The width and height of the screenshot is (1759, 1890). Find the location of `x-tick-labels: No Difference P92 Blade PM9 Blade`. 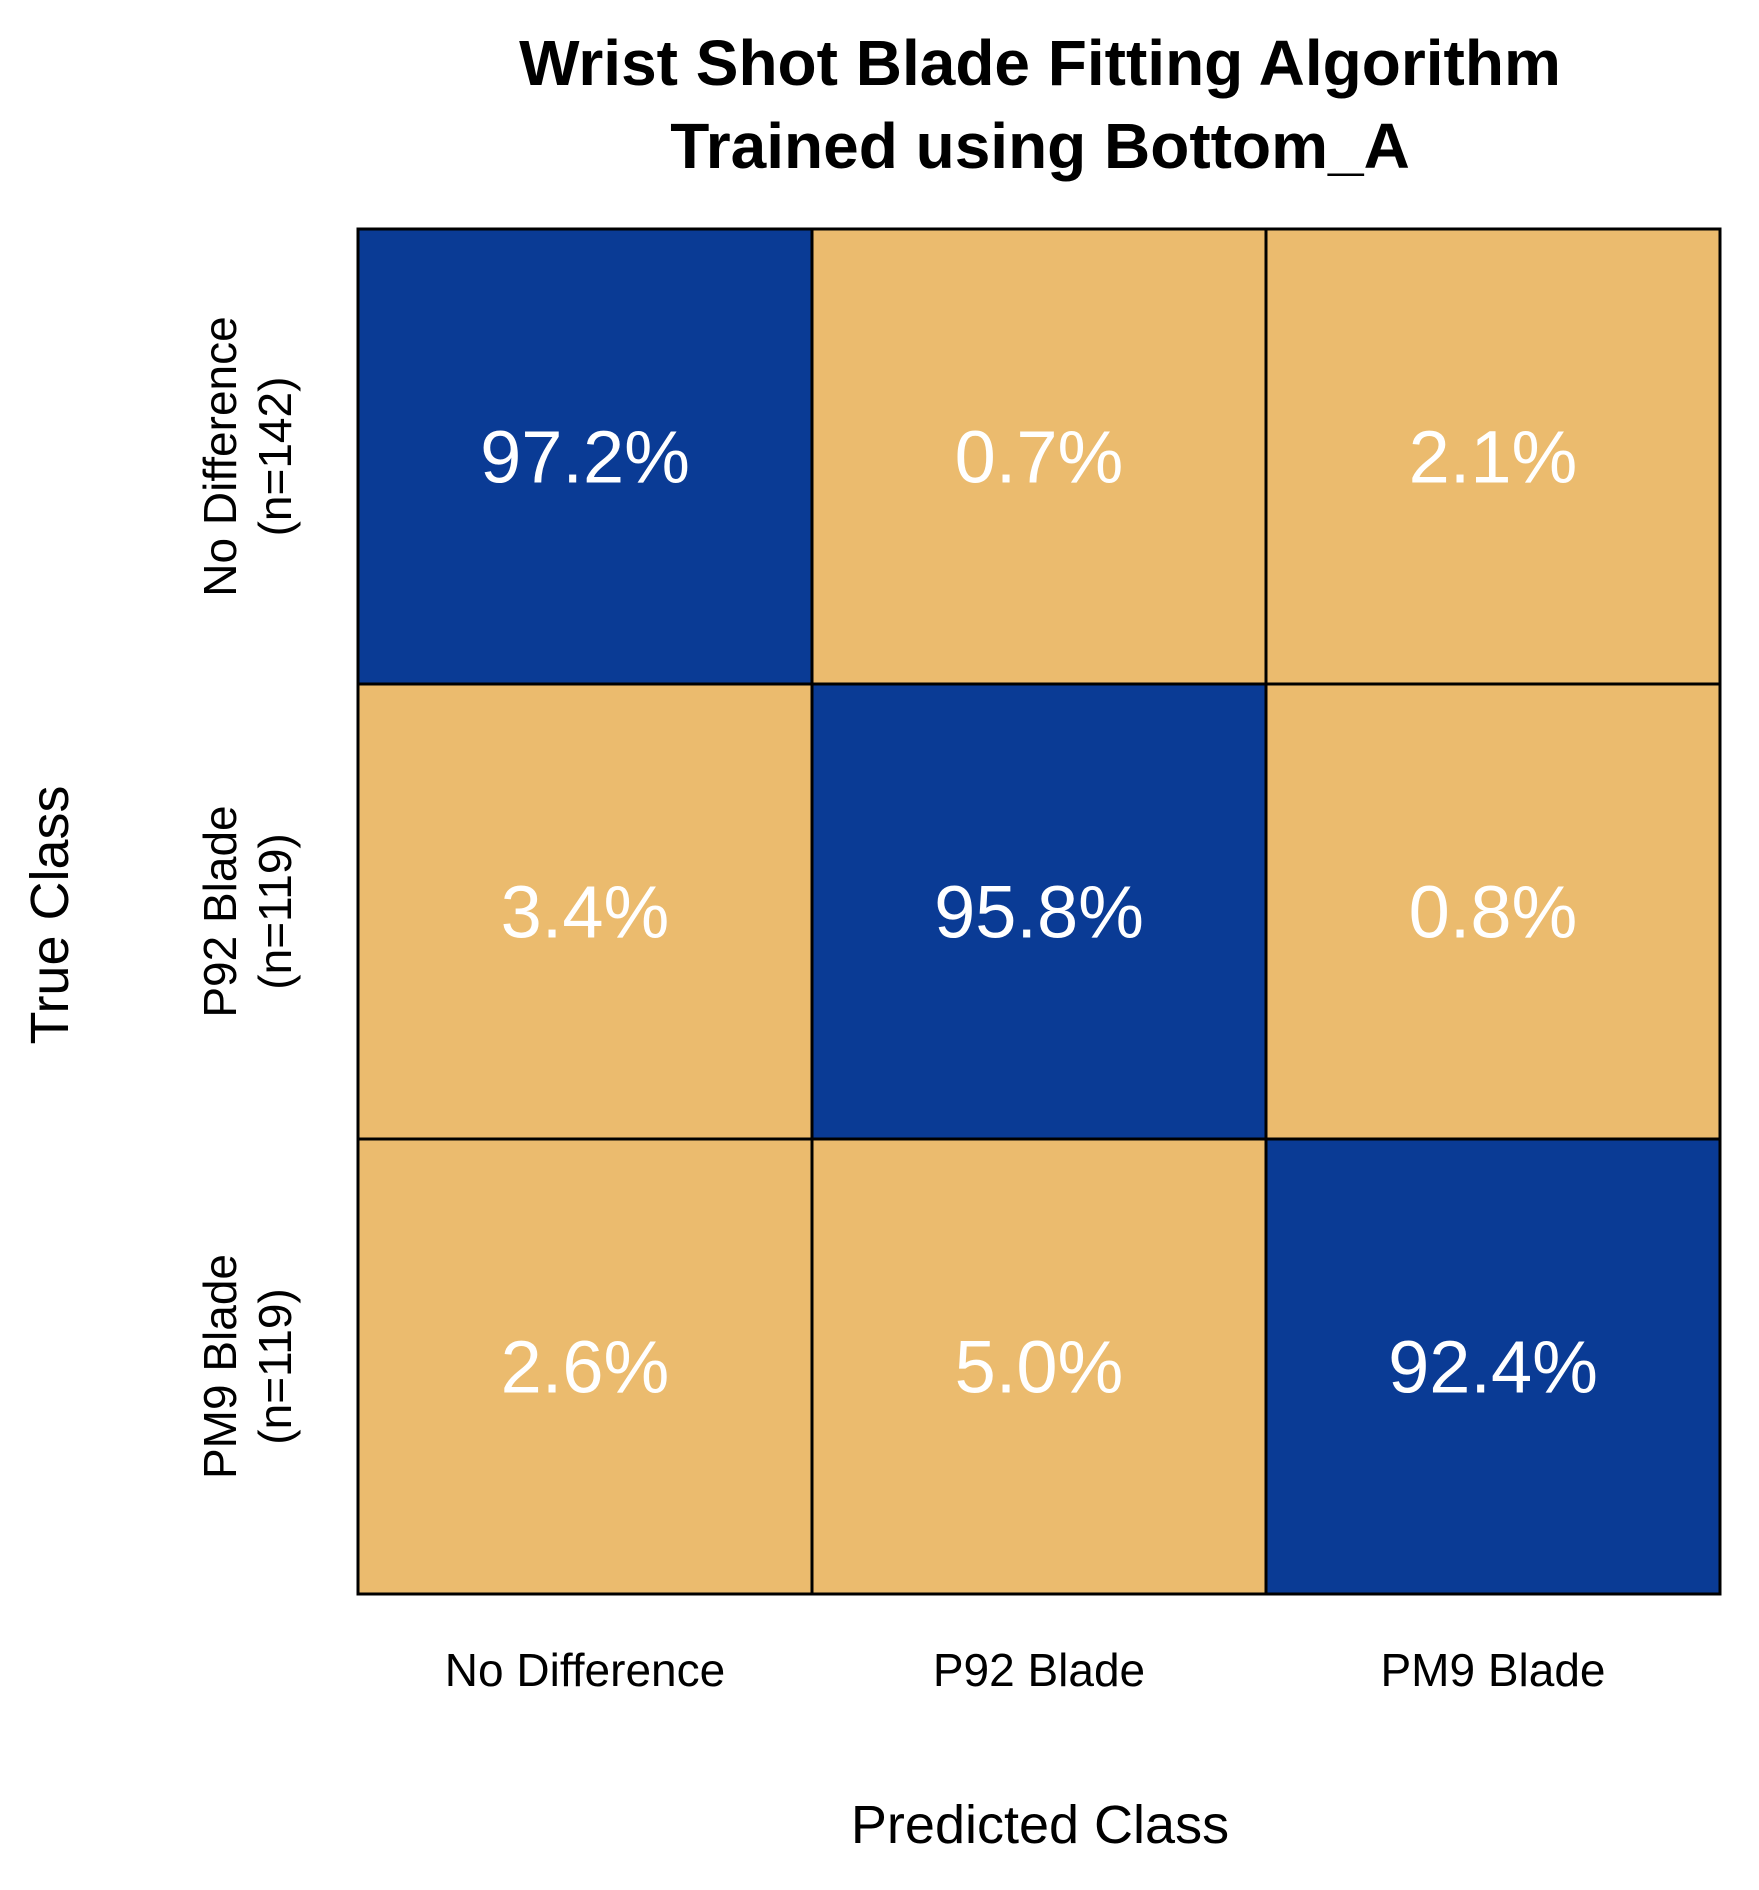

x-tick-labels: No Difference P92 Blade PM9 Blade is located at coordinates (1025, 1670).